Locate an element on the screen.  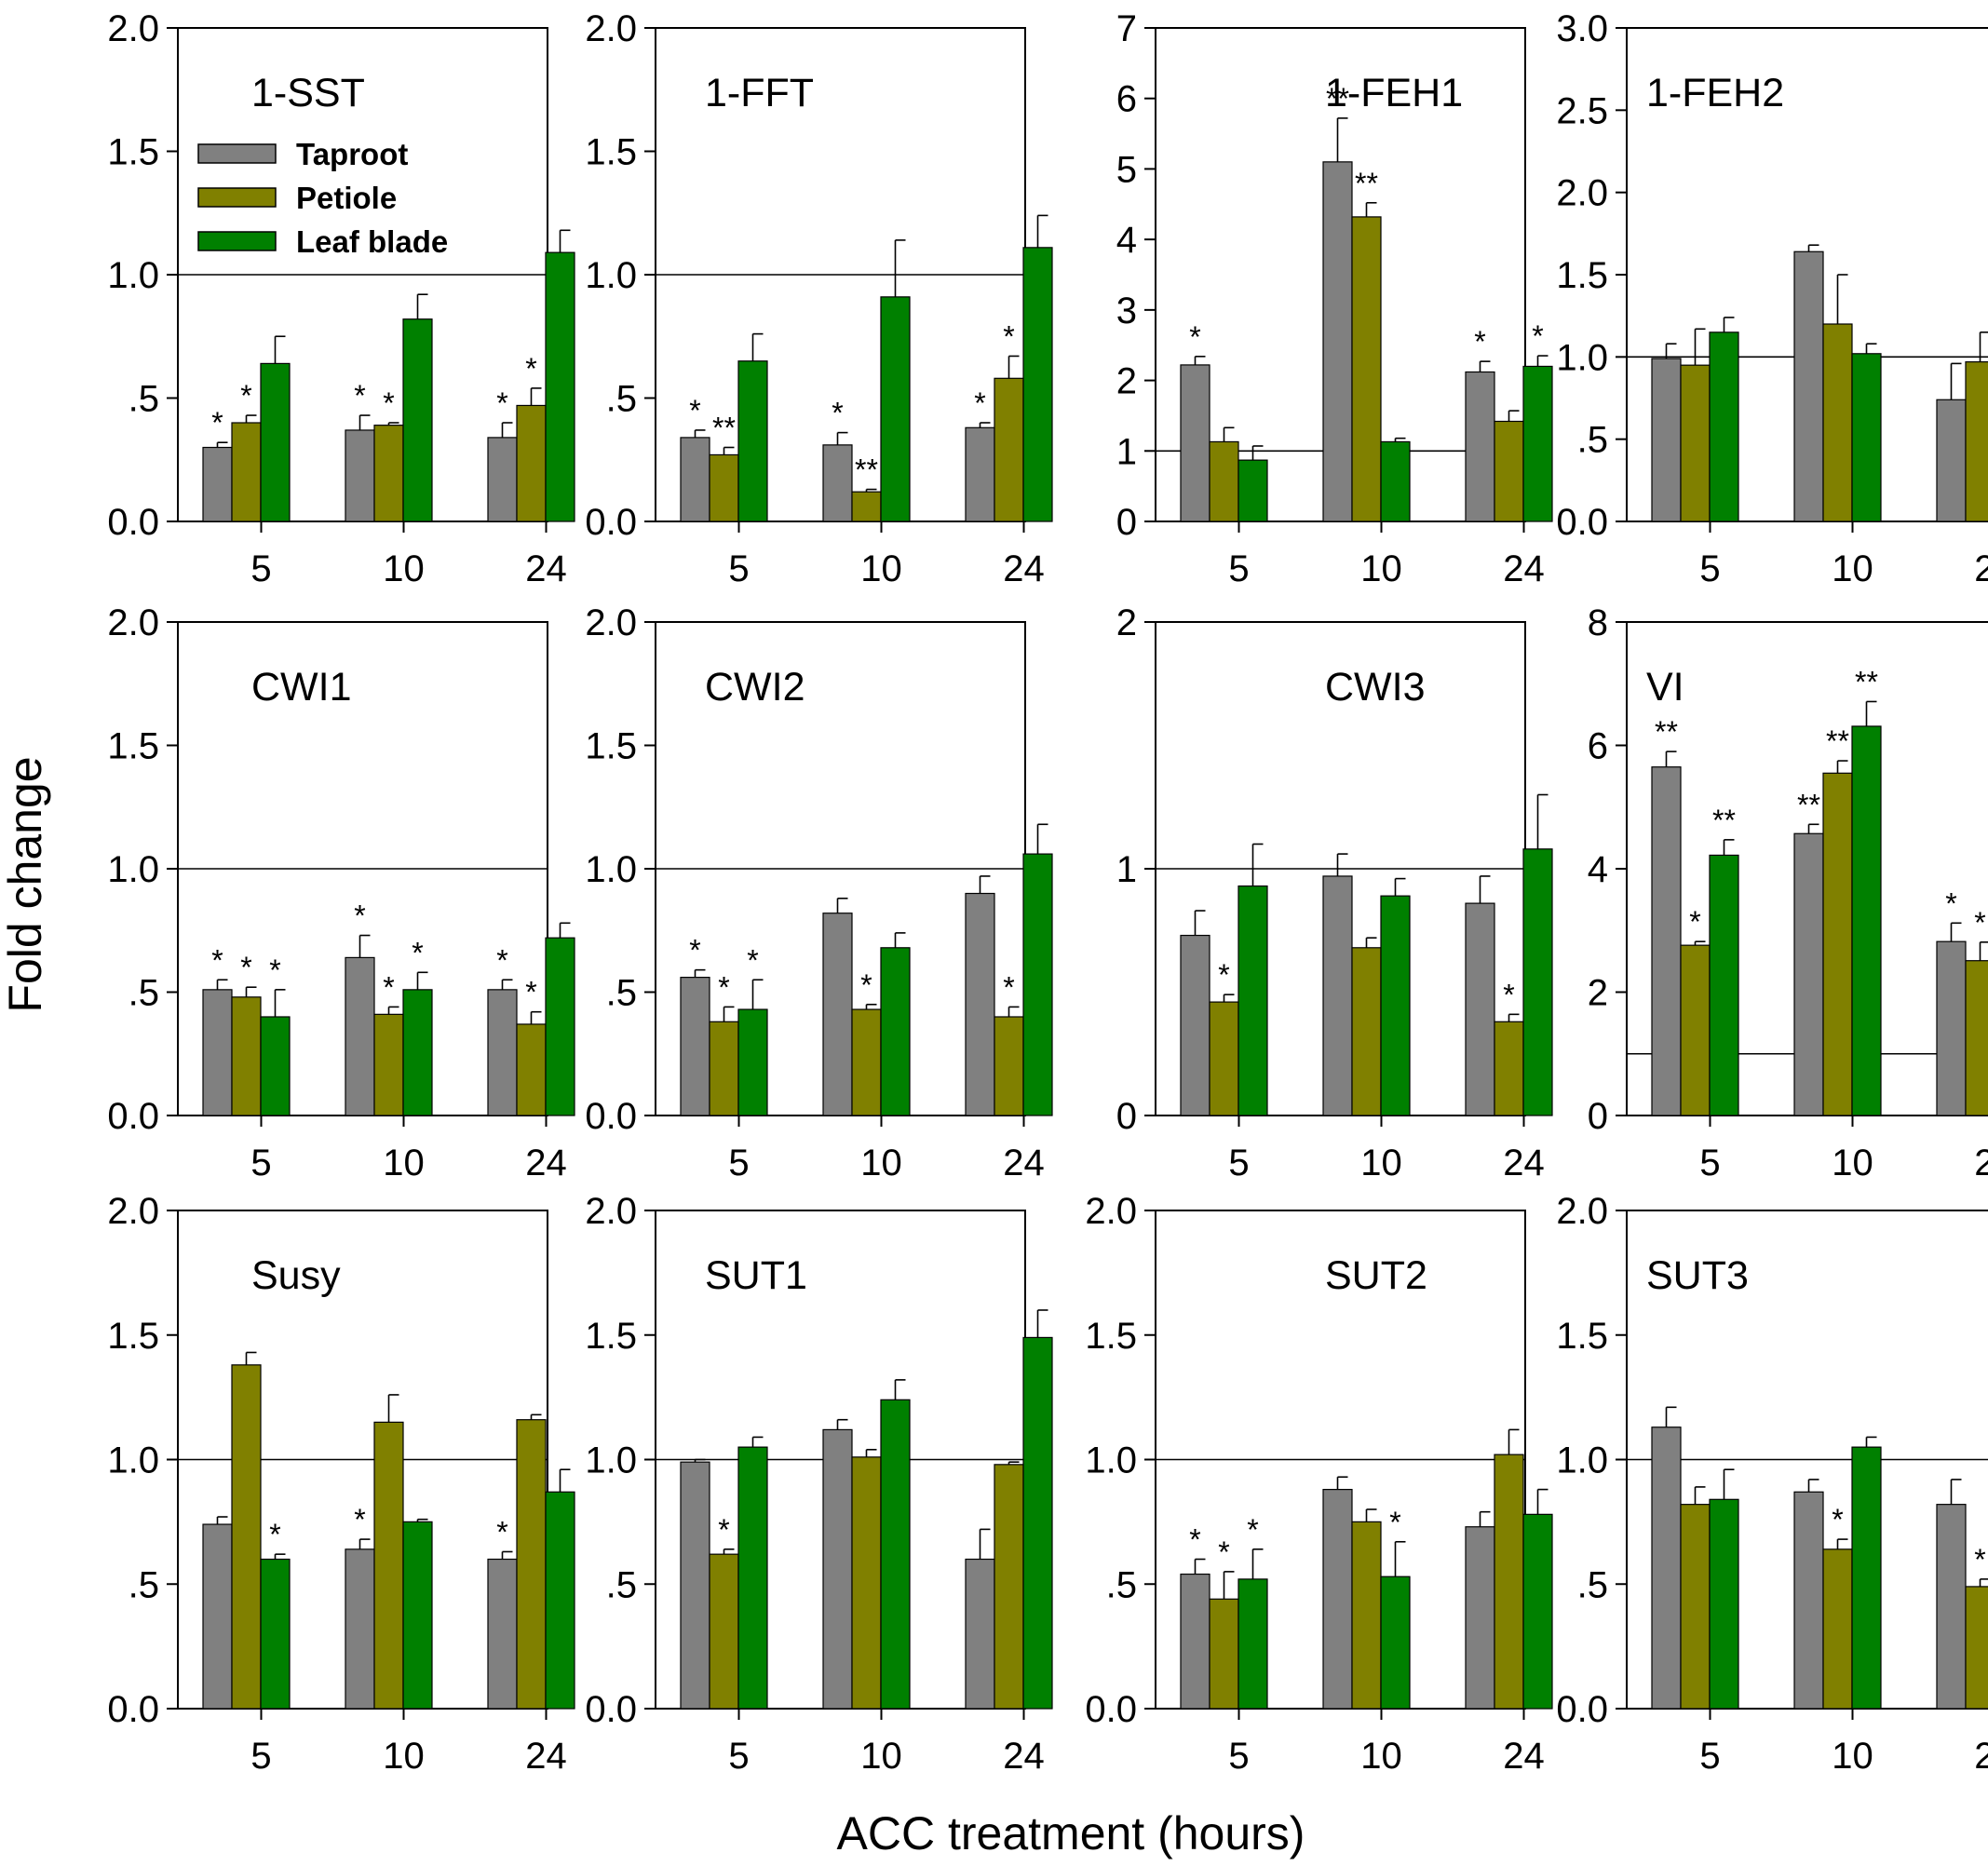
sut2-xtick-label: 24 is located at coordinates (1524, 1756).